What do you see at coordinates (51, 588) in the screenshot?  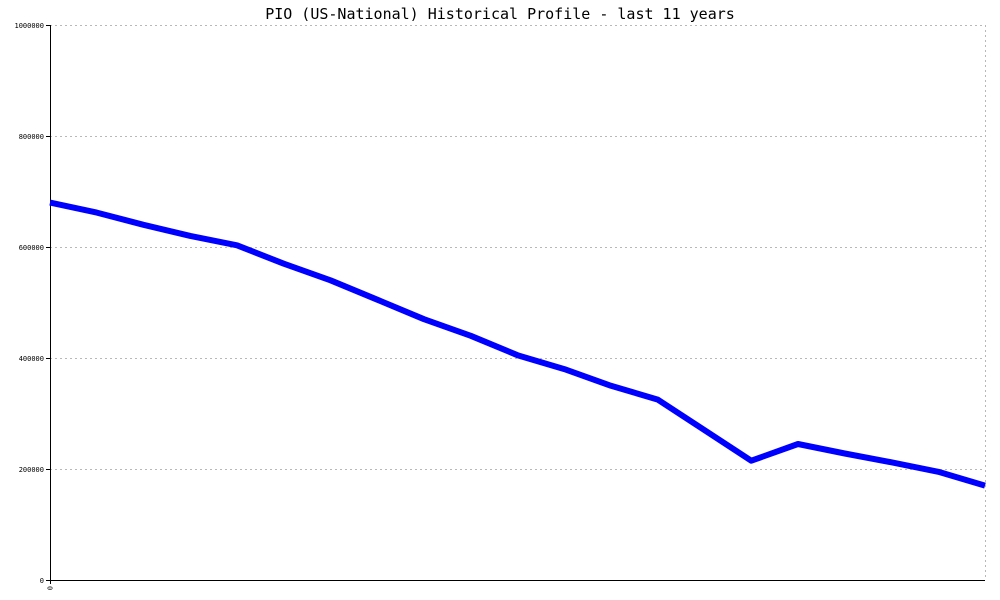 I see `x-tick-label: 0` at bounding box center [51, 588].